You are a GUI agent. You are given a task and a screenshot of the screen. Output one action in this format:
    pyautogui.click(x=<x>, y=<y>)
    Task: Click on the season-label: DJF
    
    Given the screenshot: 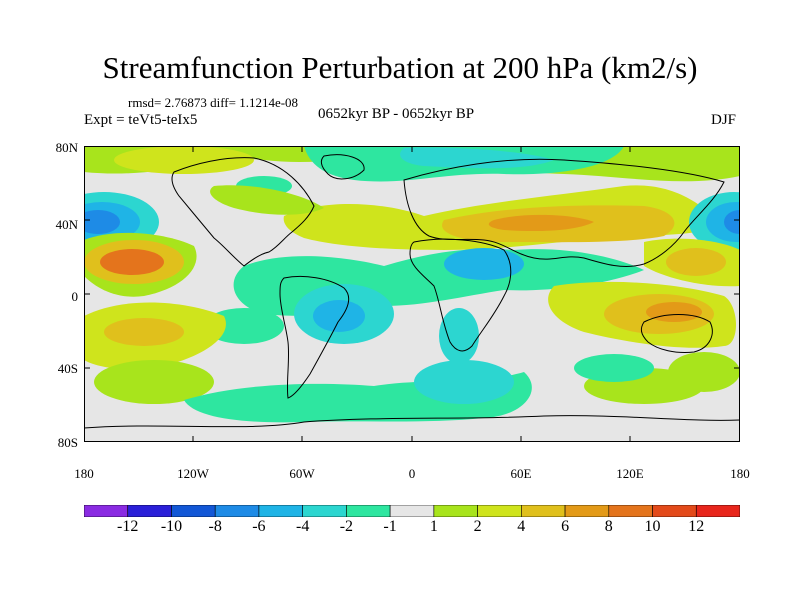 What is the action you would take?
    pyautogui.click(x=724, y=120)
    